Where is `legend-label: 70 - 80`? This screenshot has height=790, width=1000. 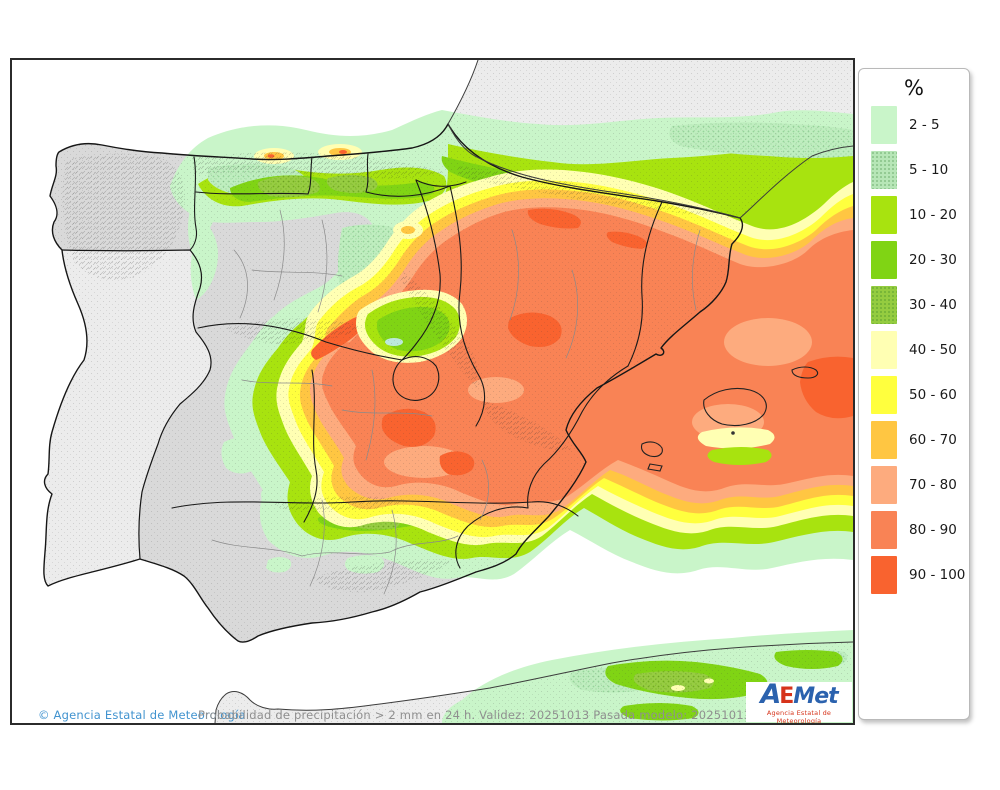
legend-label: 70 - 80 is located at coordinates (933, 485).